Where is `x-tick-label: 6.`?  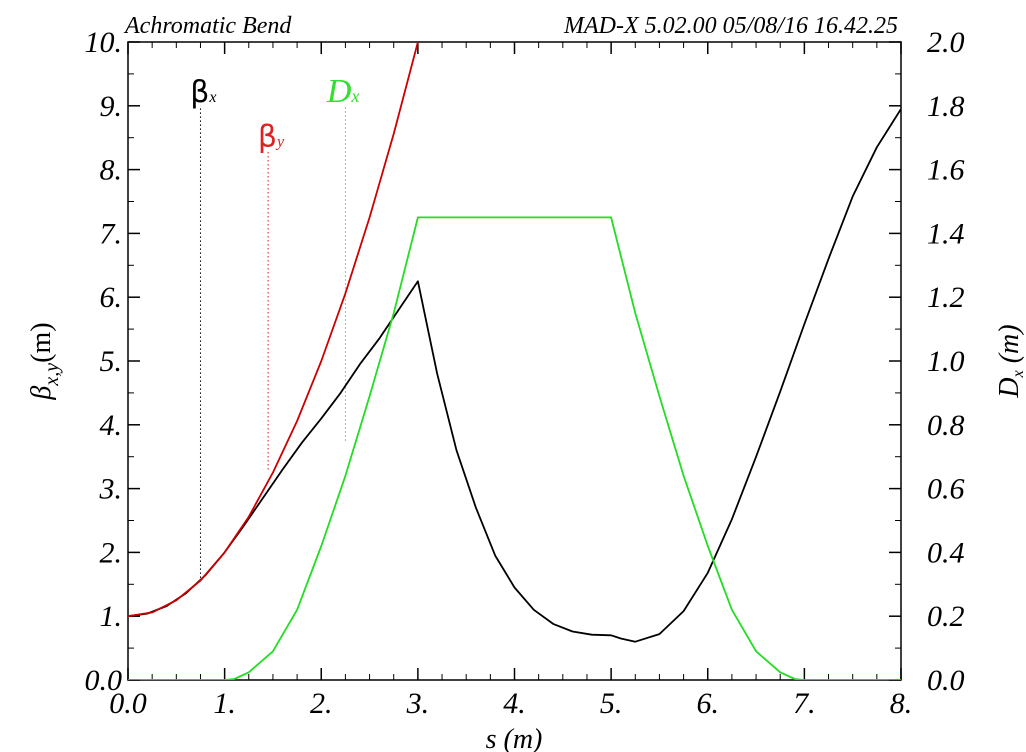
x-tick-label: 6. is located at coordinates (708, 703).